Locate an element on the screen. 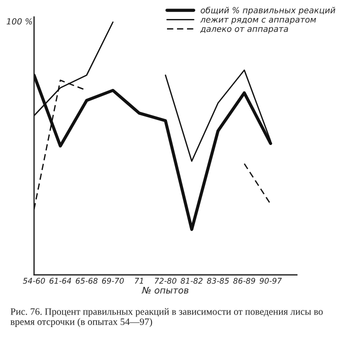 This screenshot has height=348, width=344. legend-label: лежит рядом с аппаратом is located at coordinates (258, 21).